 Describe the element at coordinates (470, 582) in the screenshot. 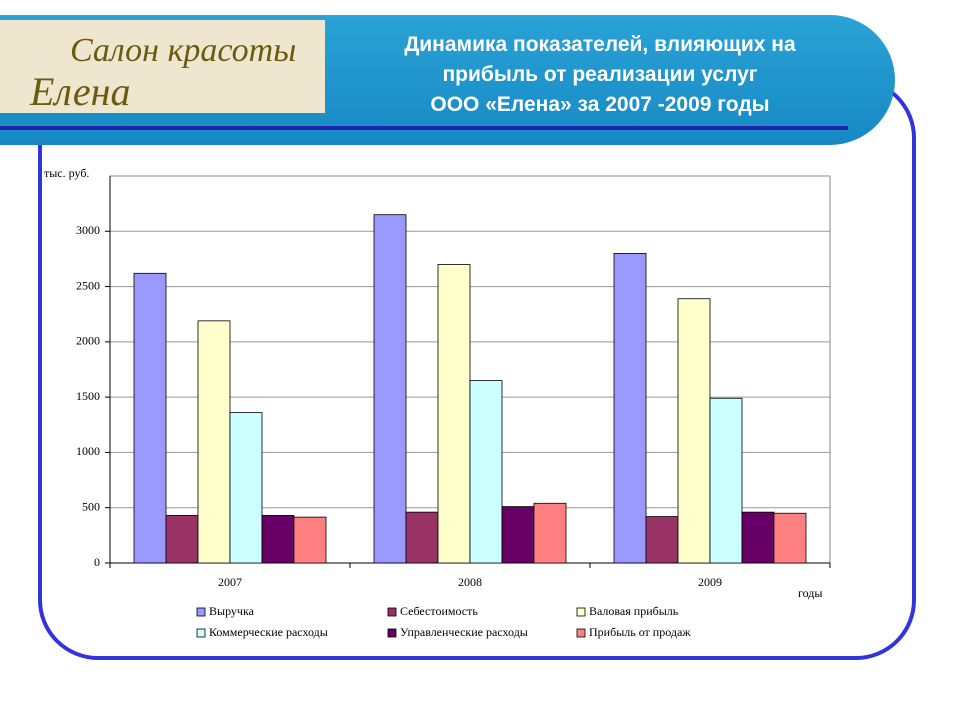

I see `x-tick-label: 2008` at that location.